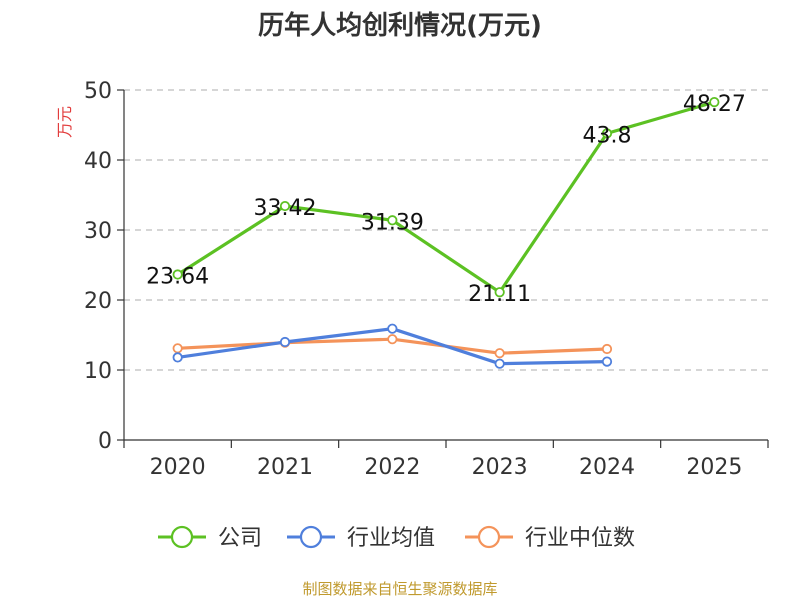 This screenshot has height=600, width=800. What do you see at coordinates (98, 231) in the screenshot?
I see `y-tick-label: 30` at bounding box center [98, 231].